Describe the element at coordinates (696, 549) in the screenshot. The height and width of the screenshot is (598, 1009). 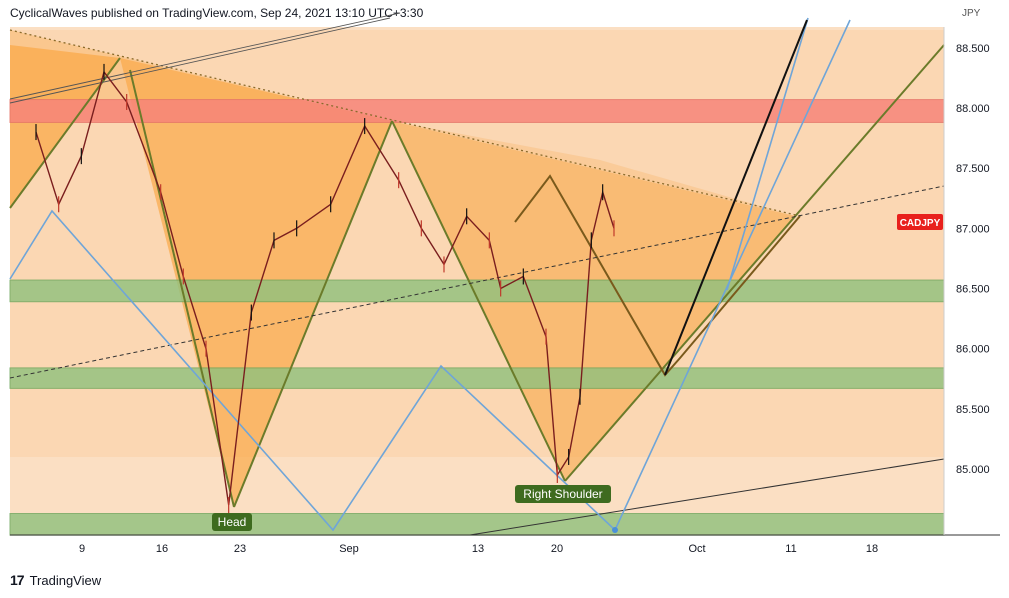
I see `x-tick-label: Oct` at that location.